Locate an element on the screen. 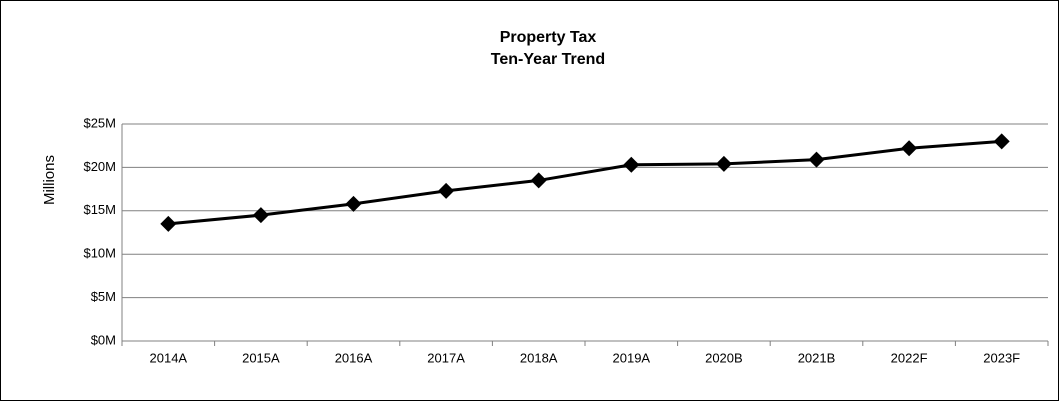 The width and height of the screenshot is (1059, 401). x-tick-label: 2016A is located at coordinates (354, 357).